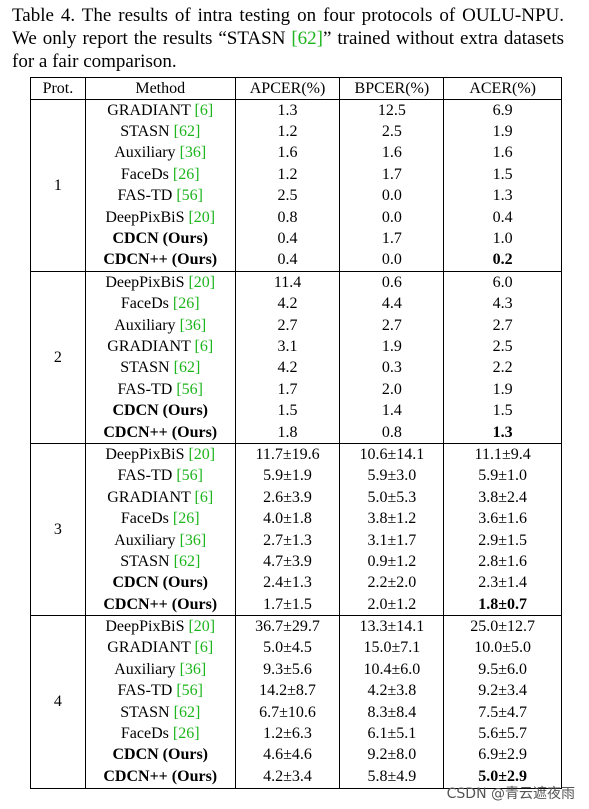 The width and height of the screenshot is (589, 809). What do you see at coordinates (287, 454) in the screenshot?
I see `apcer-cell: 11.7±19.6` at bounding box center [287, 454].